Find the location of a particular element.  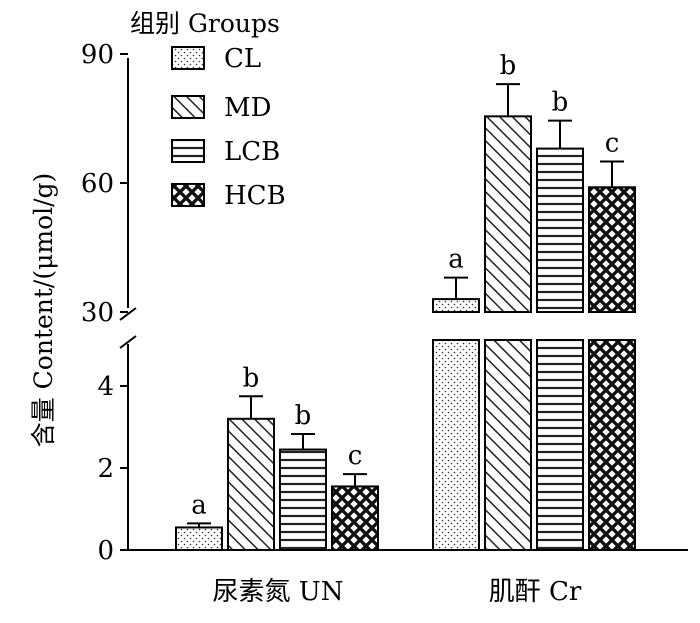

legend-label: LCB is located at coordinates (252, 152).